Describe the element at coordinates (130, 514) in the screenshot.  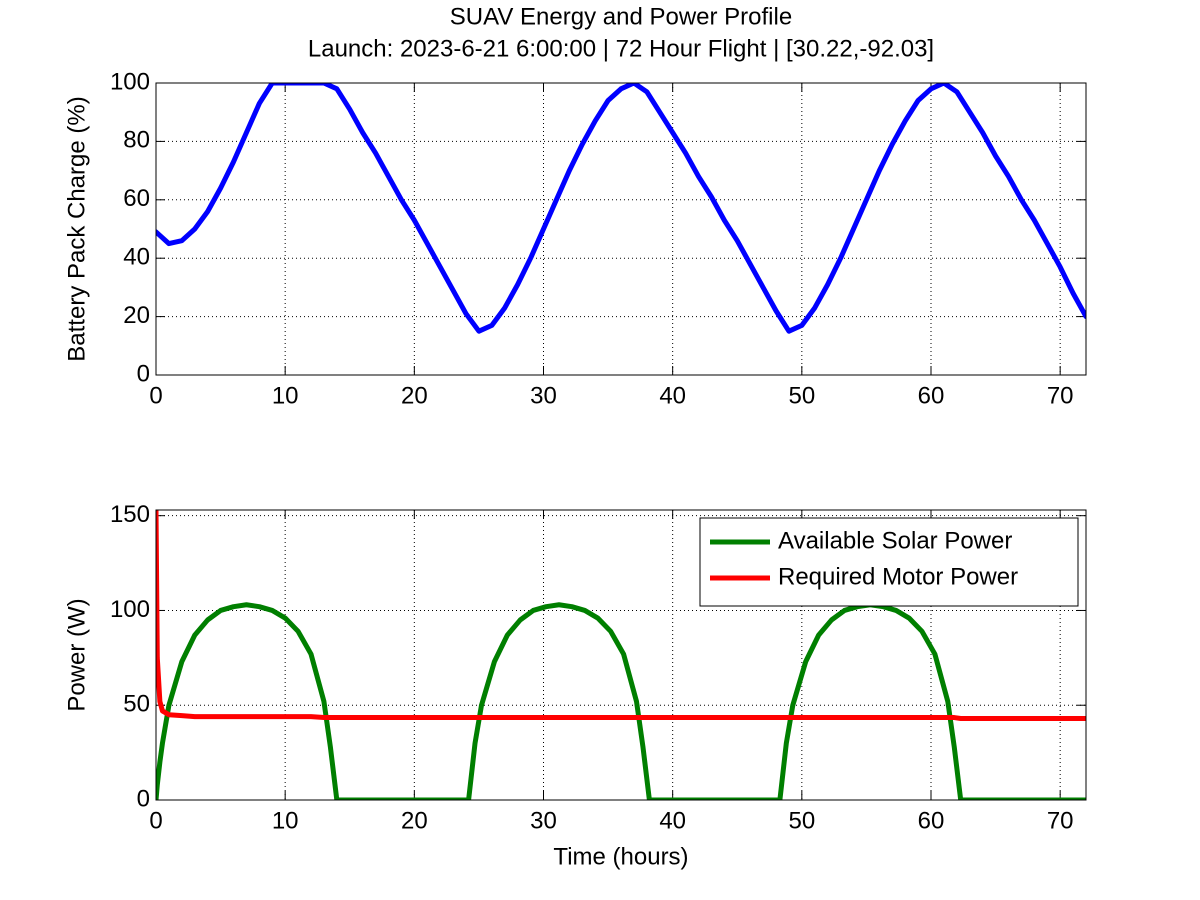
I see `y-tick-label: 150` at that location.